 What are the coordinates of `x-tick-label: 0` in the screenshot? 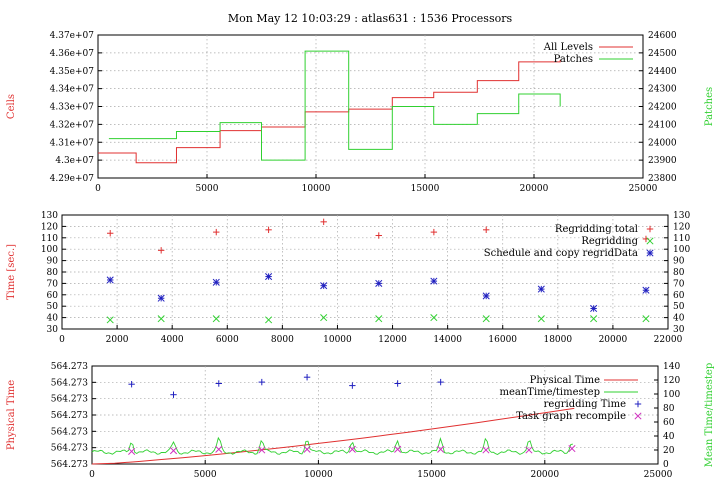 It's located at (98, 189).